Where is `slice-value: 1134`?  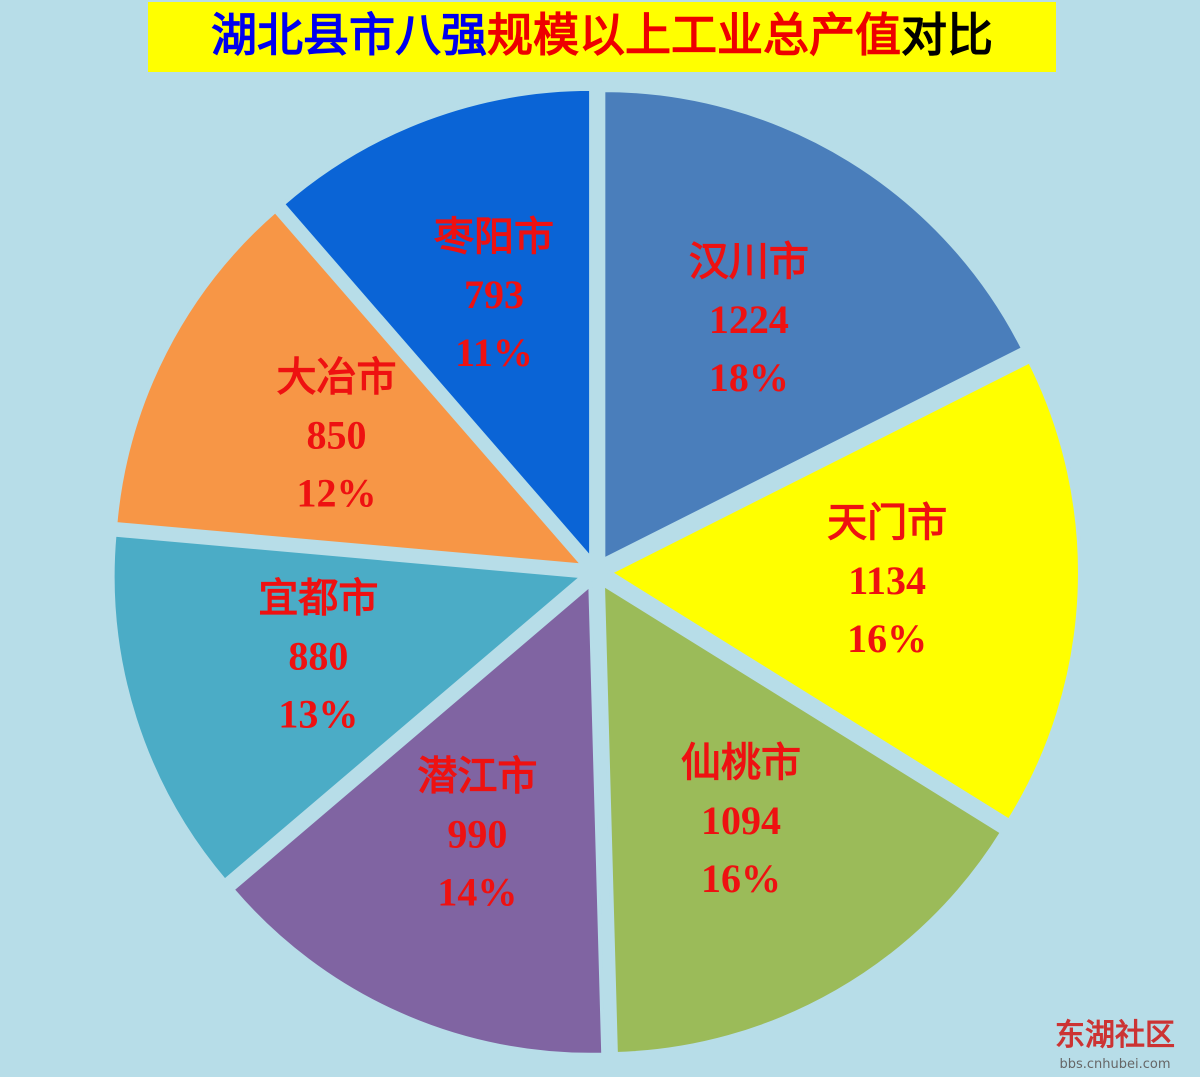 slice-value: 1134 is located at coordinates (887, 580).